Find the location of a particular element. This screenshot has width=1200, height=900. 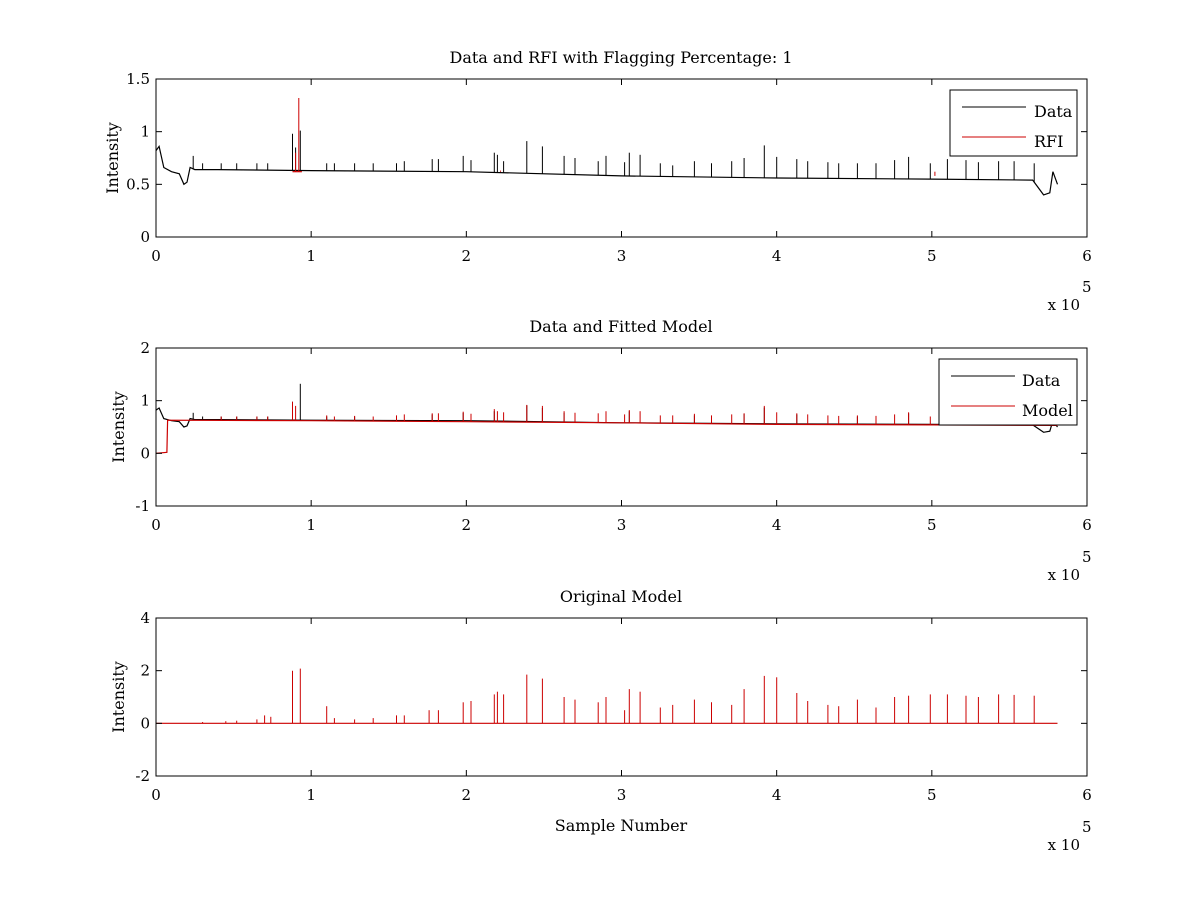

panel-3-ylabel: Intensity is located at coordinates (118, 697).